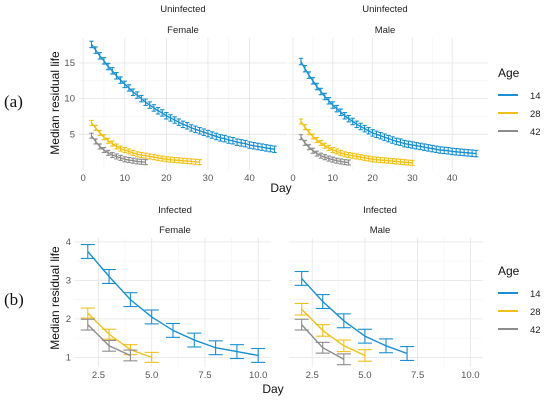 The height and width of the screenshot is (404, 550). I want to click on plot-panel-0: 0 10 20 30 40 5 10 15, so click(175, 111).